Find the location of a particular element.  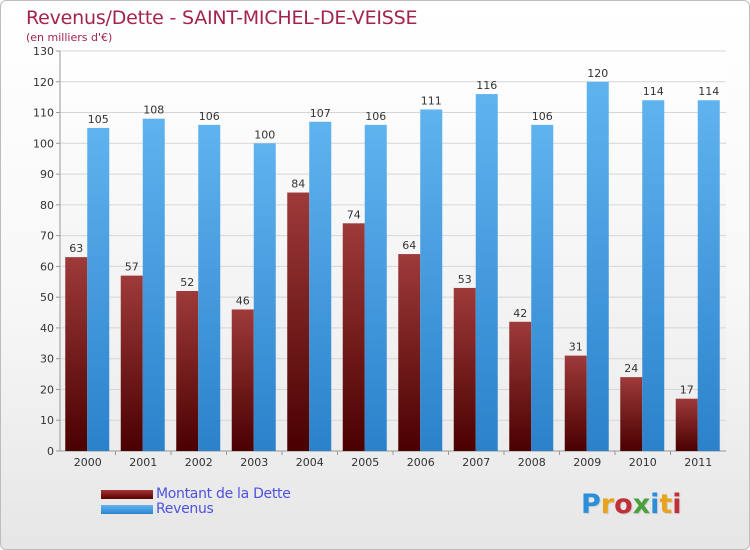

chart-title: Revenus/Dette - SAINT-MICHEL-DE-VEISSE is located at coordinates (222, 18).